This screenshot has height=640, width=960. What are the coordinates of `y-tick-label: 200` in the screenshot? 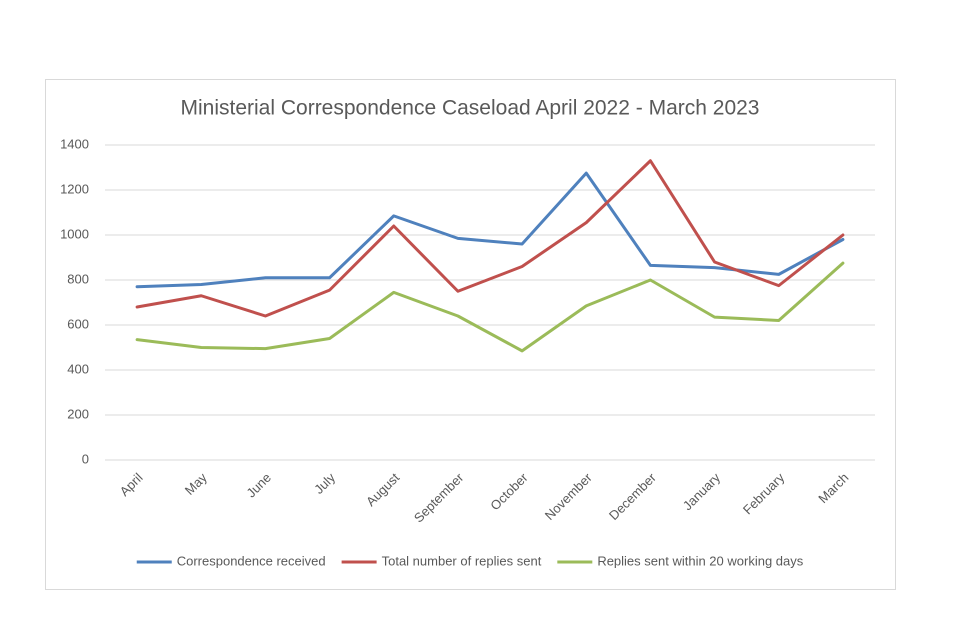 It's located at (78, 413).